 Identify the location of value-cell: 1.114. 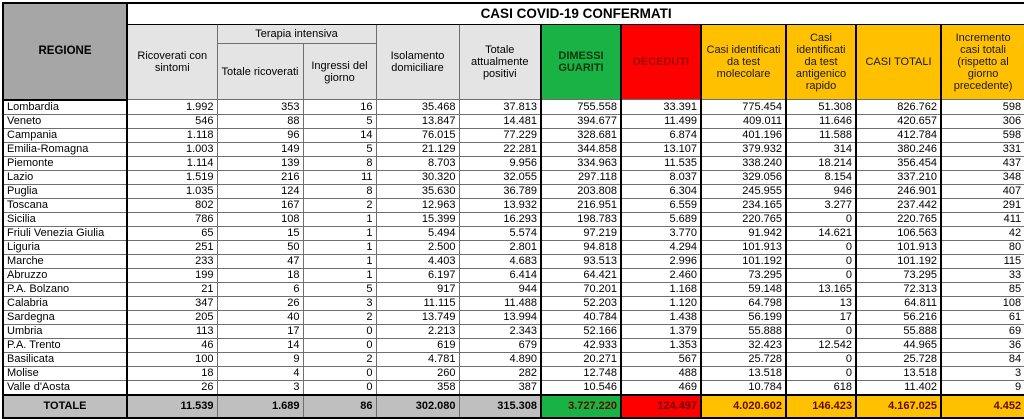
(172, 163).